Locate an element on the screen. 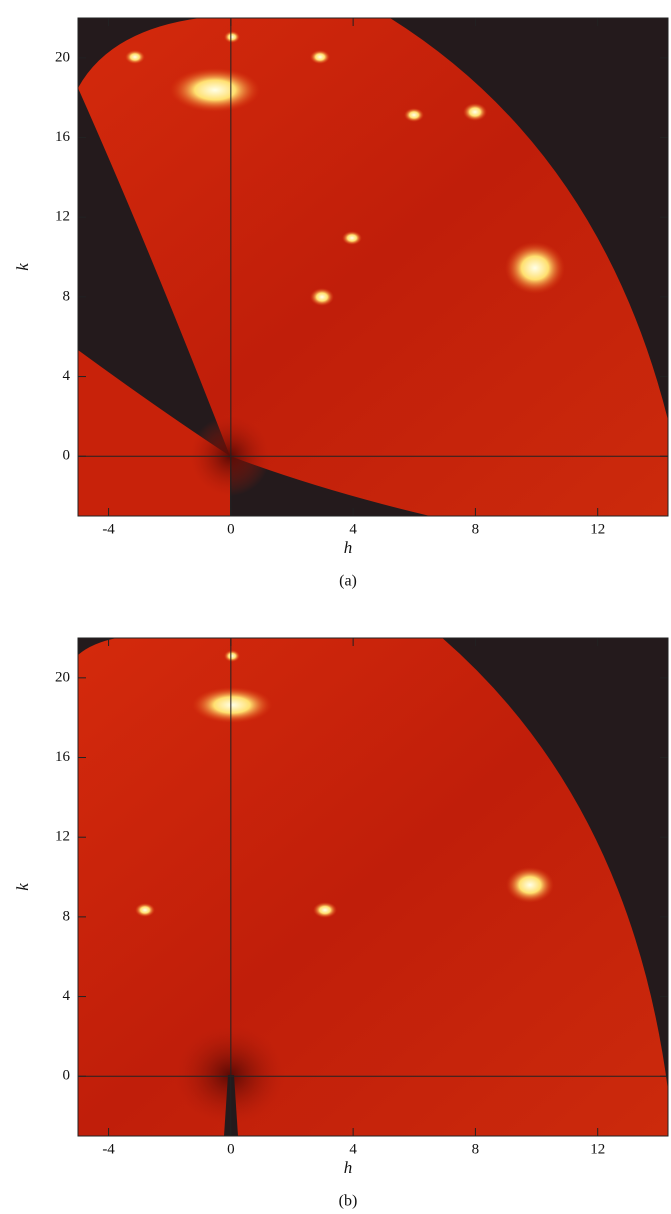  caption: (b) is located at coordinates (348, 1201).